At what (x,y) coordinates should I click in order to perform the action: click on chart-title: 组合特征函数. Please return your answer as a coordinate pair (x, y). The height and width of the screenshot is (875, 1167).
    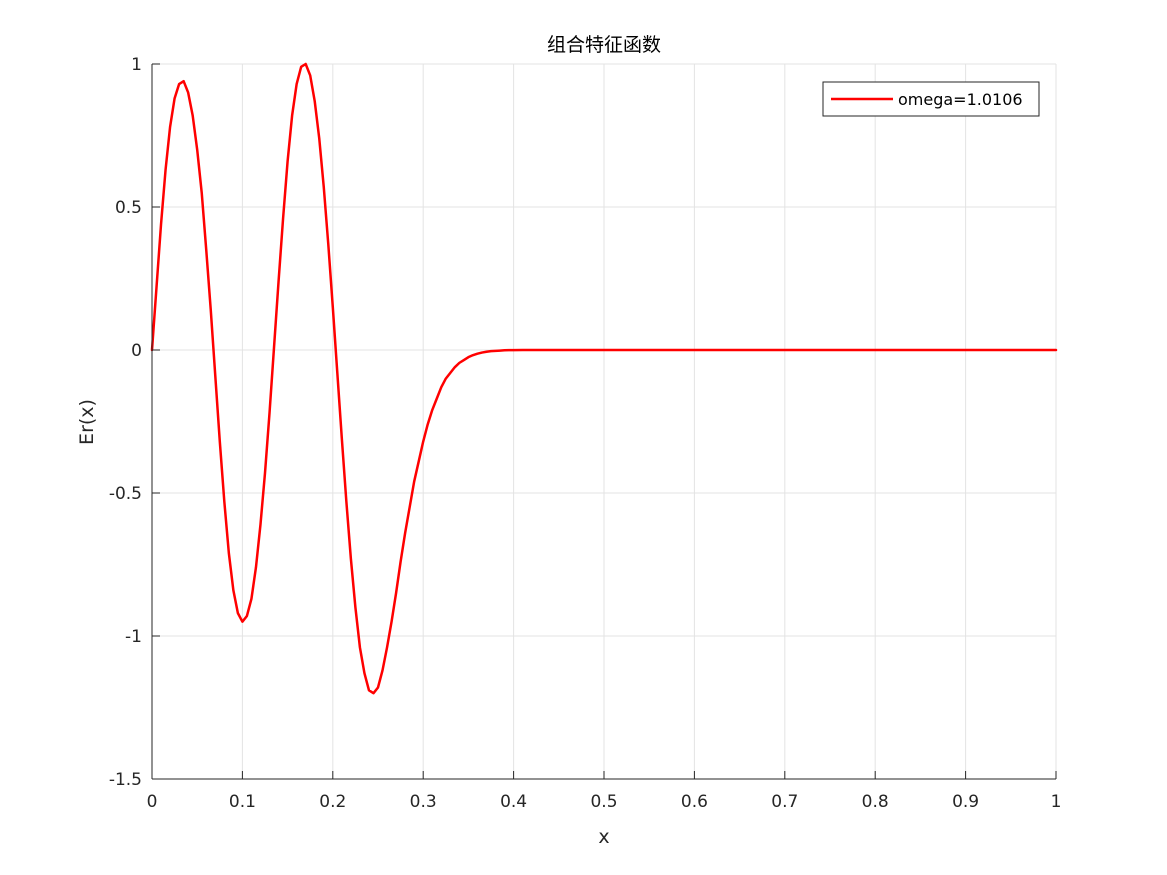
    Looking at the image, I should click on (604, 45).